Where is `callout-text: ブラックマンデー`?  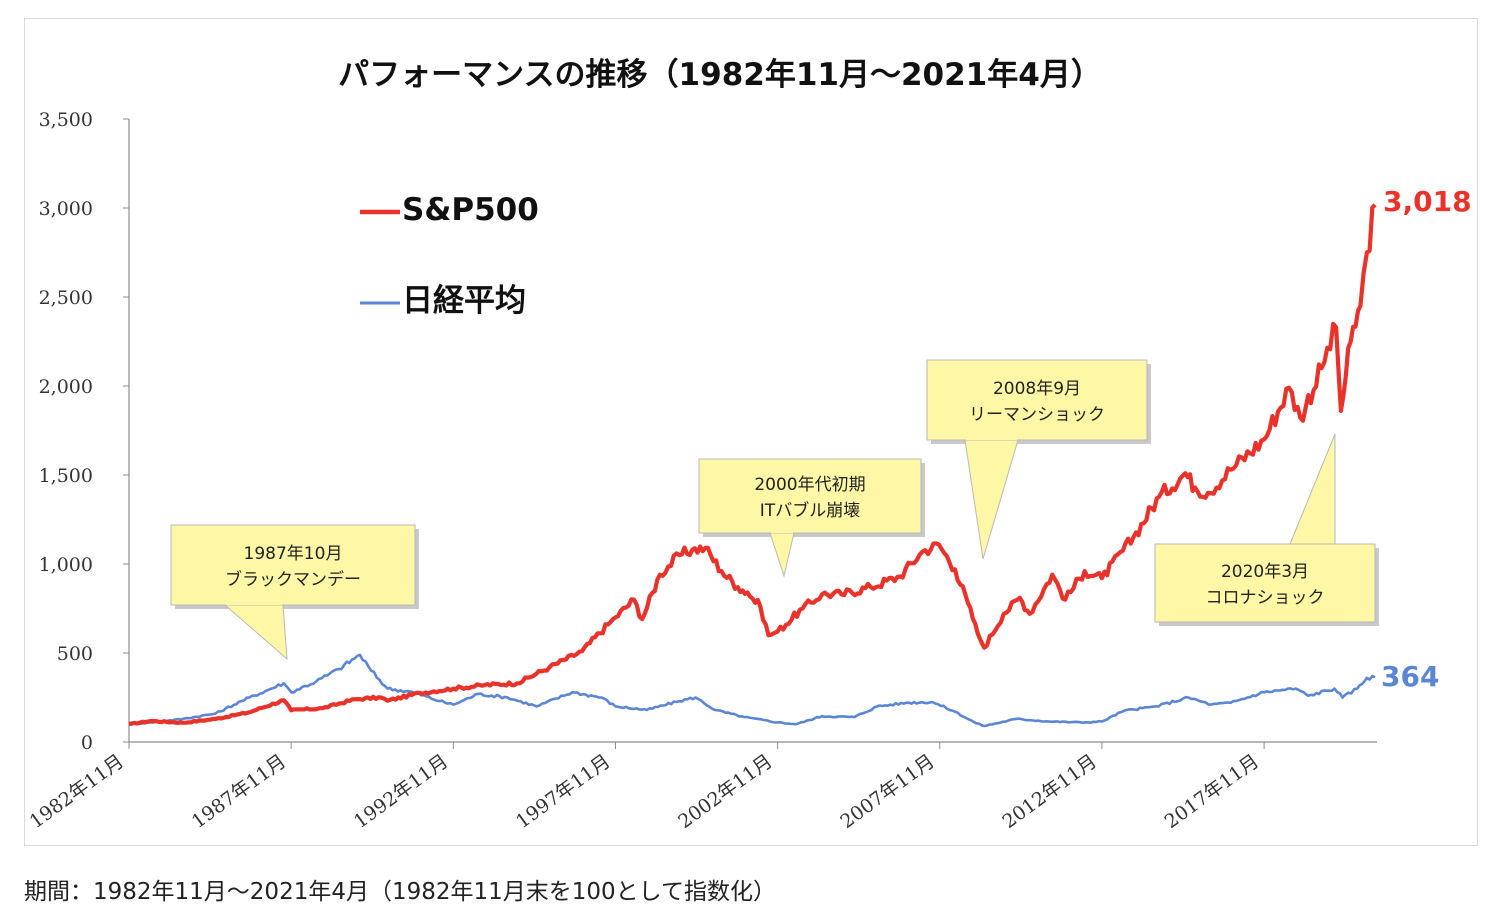
callout-text: ブラックマンデー is located at coordinates (293, 579).